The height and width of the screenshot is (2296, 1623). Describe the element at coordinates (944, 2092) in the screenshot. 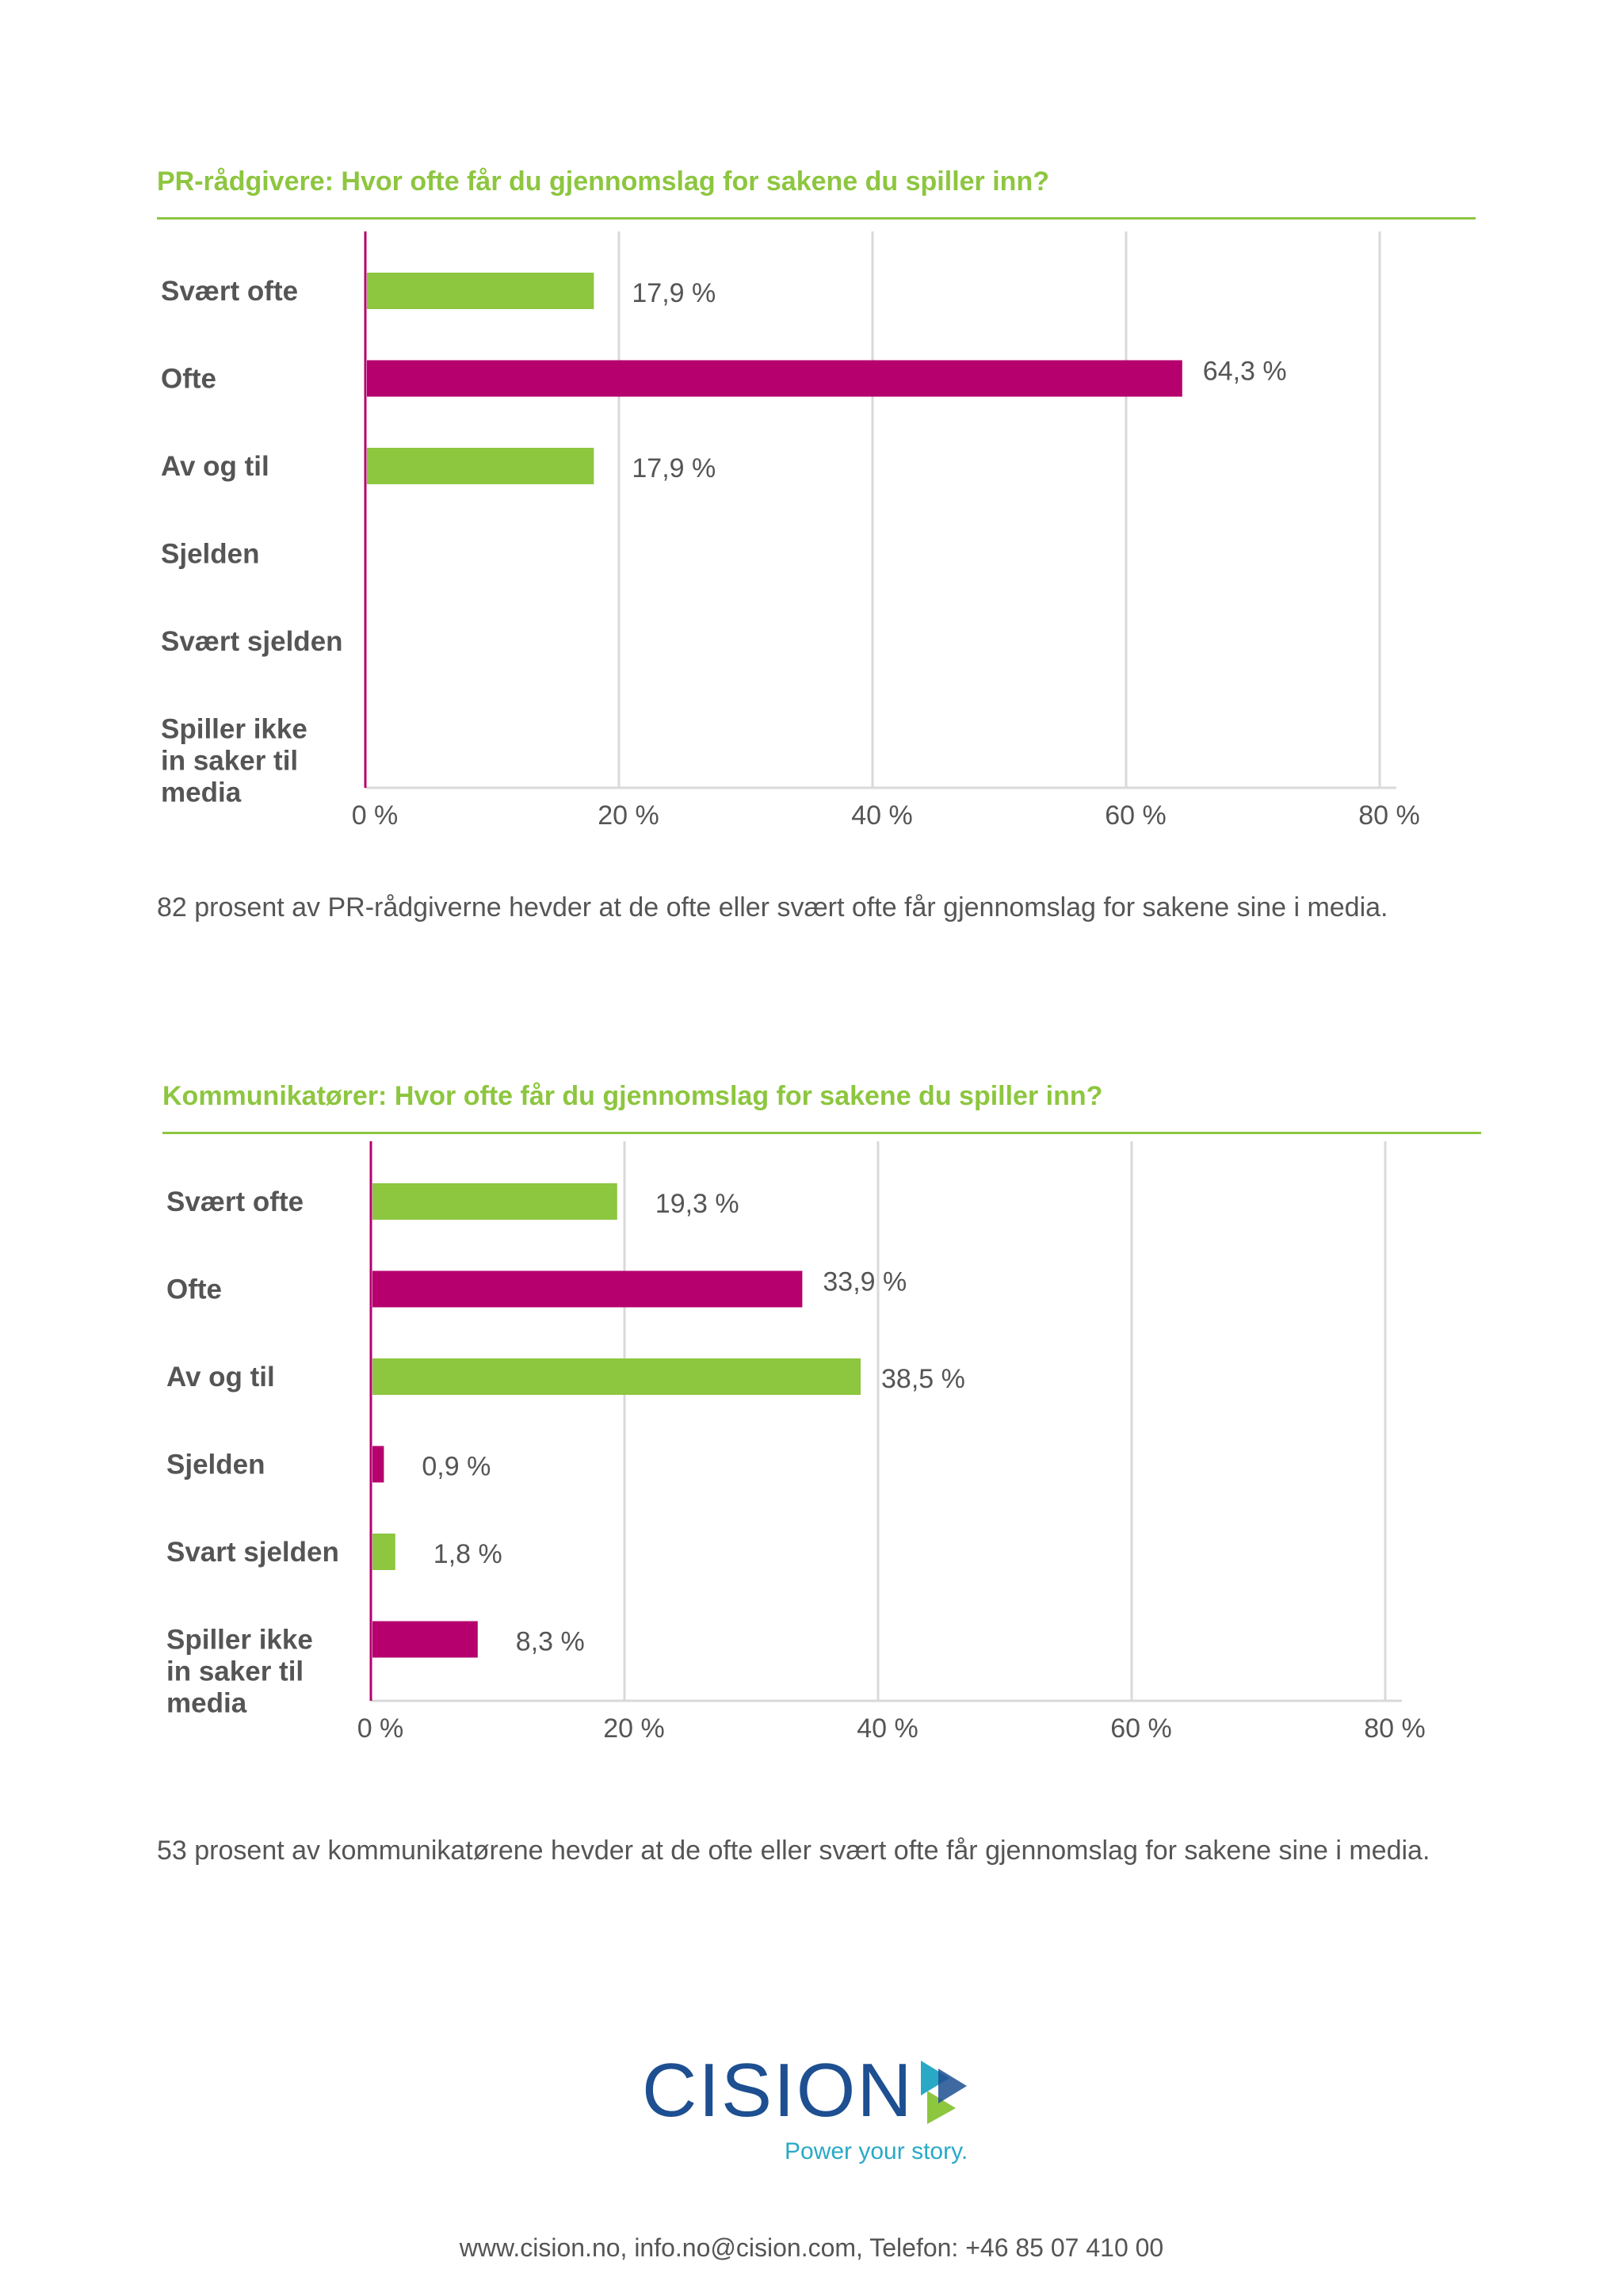

I see `play-arrow-icon` at that location.